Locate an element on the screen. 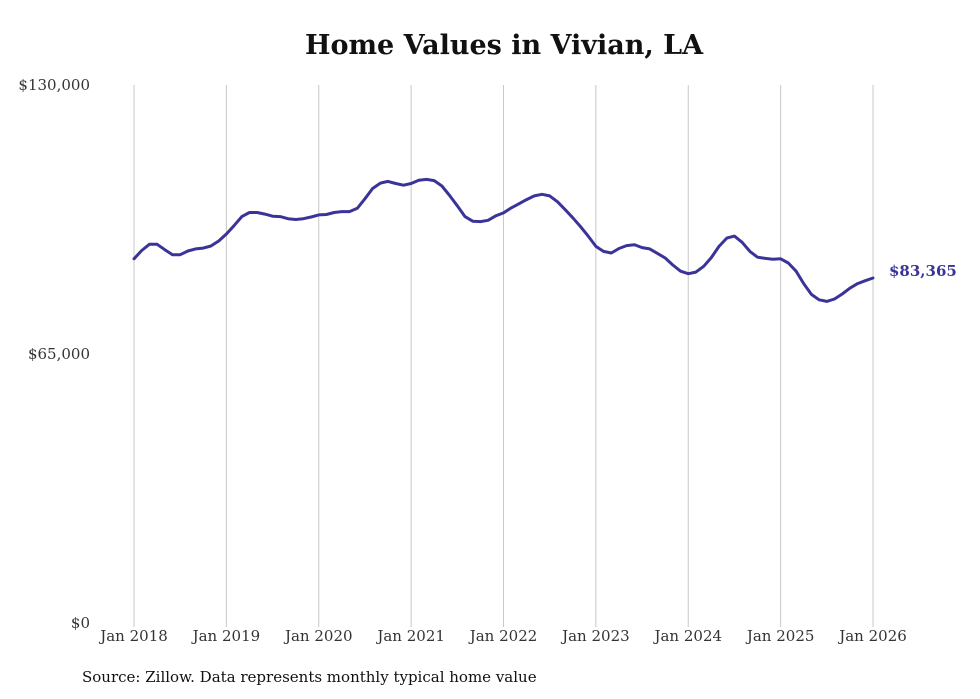 Image resolution: width=980 pixels, height=699 pixels. y-axis-ticks: $0 $65,000 $130,000 is located at coordinates (54, 354).